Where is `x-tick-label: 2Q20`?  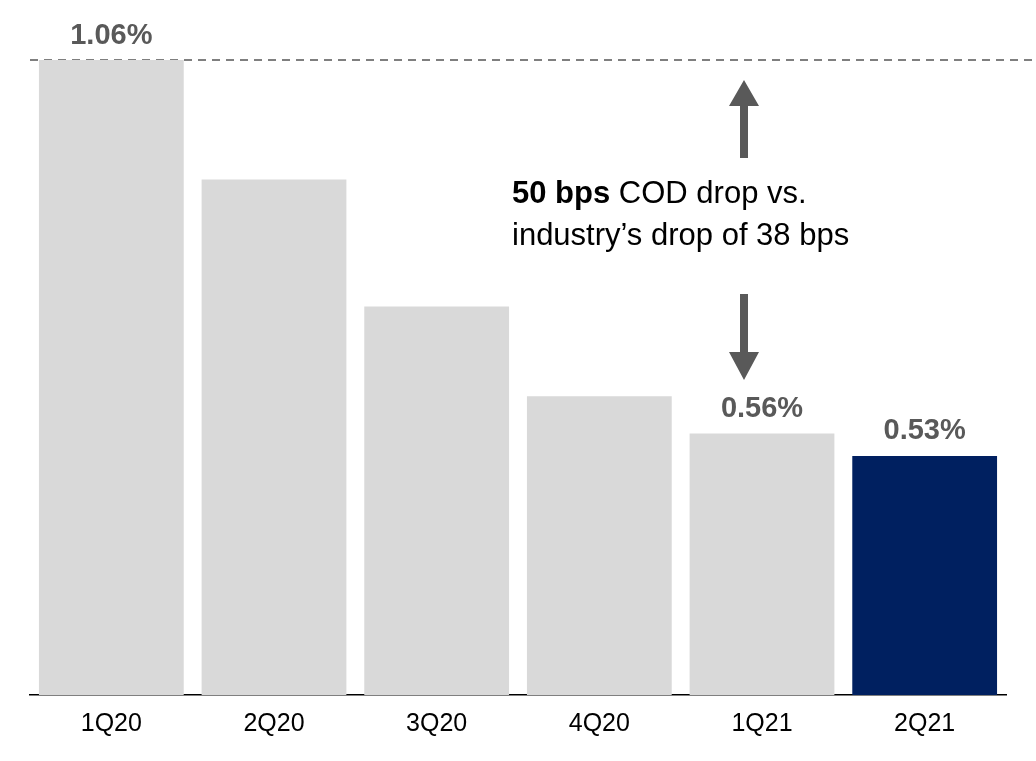
x-tick-label: 2Q20 is located at coordinates (274, 721).